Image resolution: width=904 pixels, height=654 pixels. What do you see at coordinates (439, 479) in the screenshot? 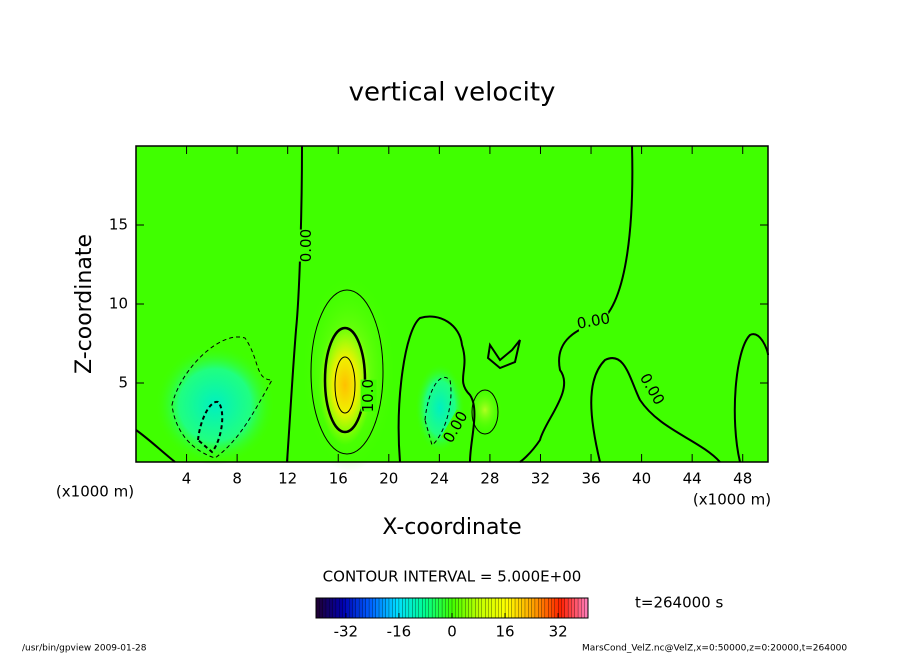
I see `x-tick-label: 24` at bounding box center [439, 479].